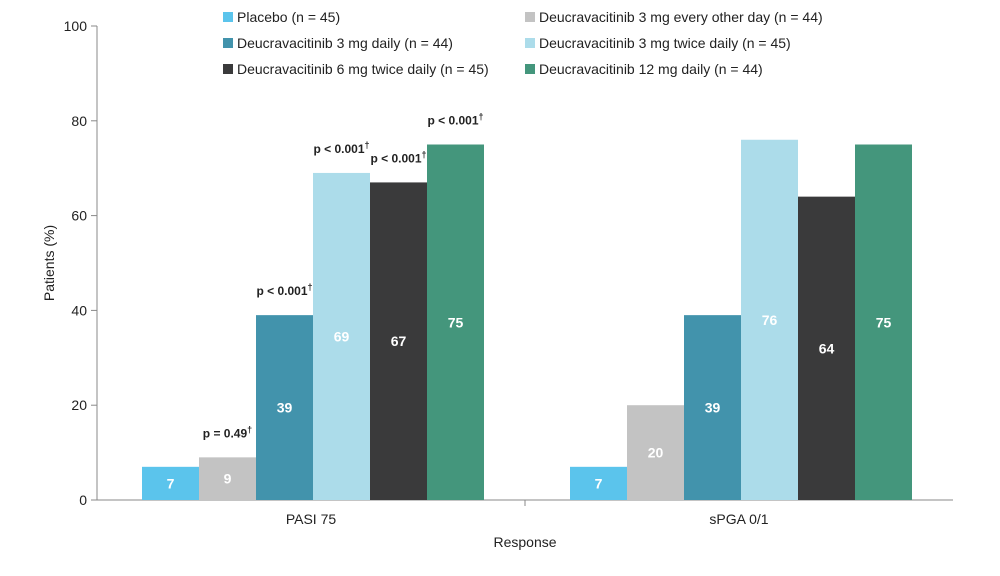 The height and width of the screenshot is (576, 1000). I want to click on legend-label: Deucravacitinib 12 mg daily (n = 44), so click(651, 69).